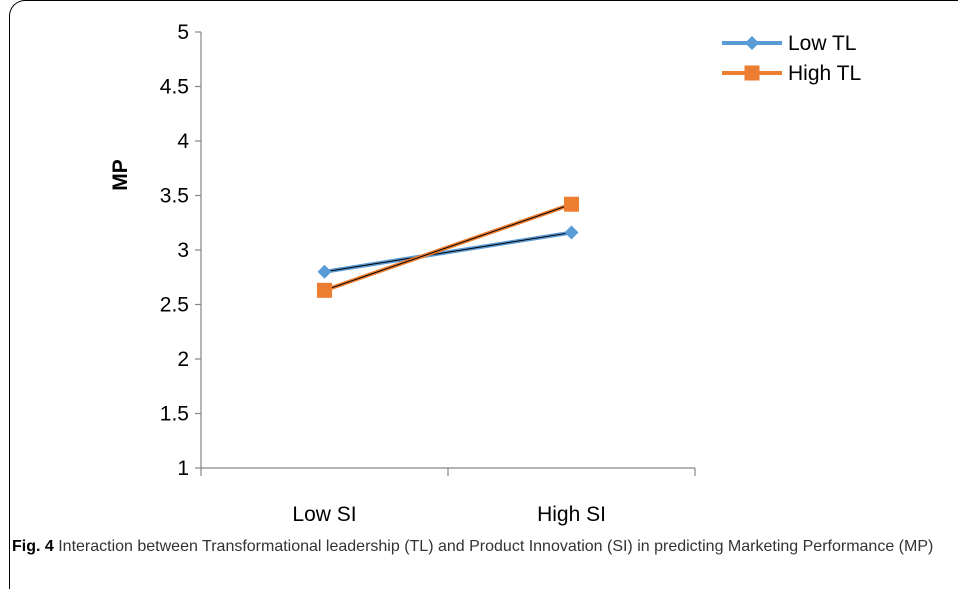  What do you see at coordinates (174, 87) in the screenshot?
I see `y-tick-label: 4.5` at bounding box center [174, 87].